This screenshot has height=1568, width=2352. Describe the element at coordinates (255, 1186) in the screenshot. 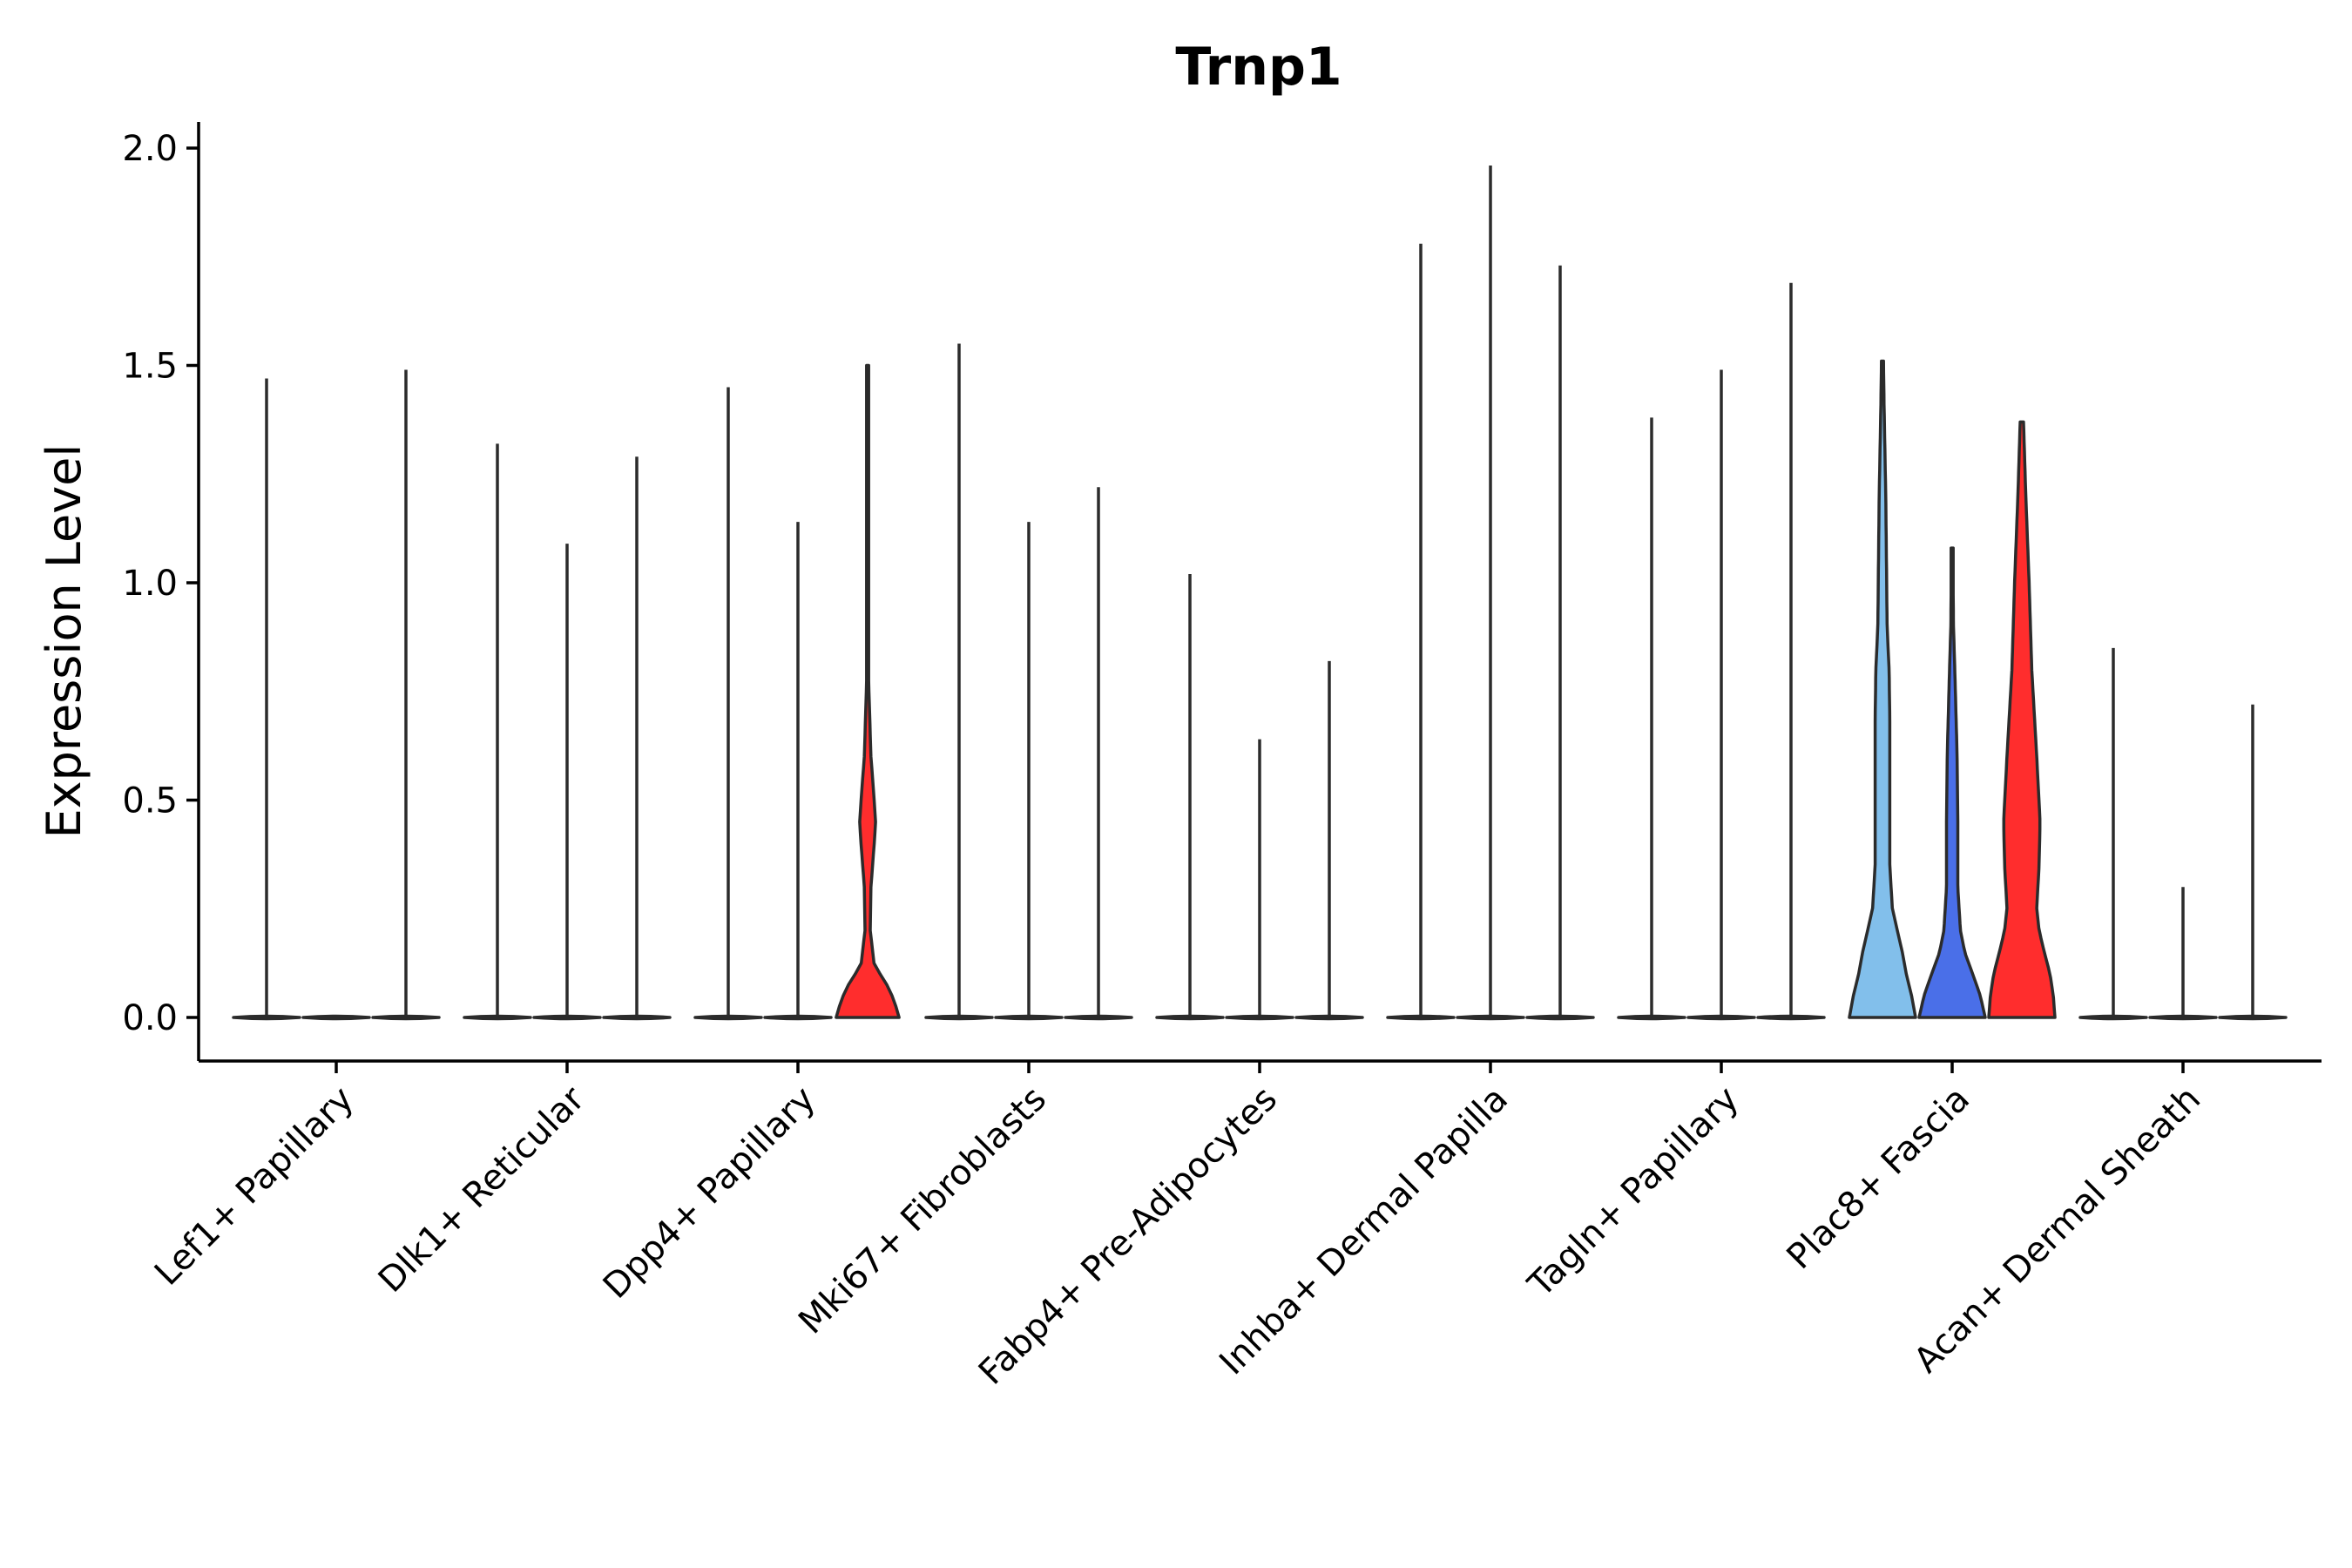

I see `x-tick-label: Lef1+ Papillary` at that location.